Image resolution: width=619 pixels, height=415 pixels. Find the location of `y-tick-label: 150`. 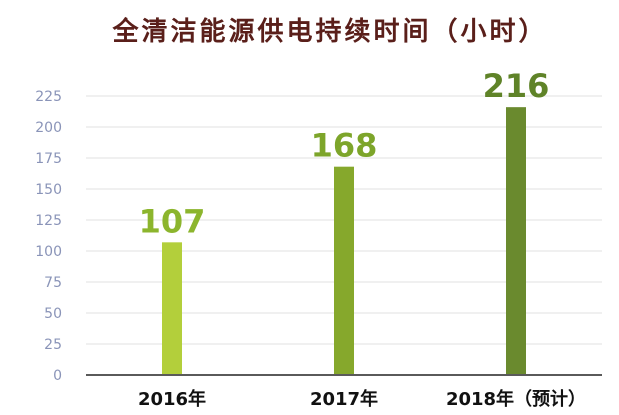

y-tick-label: 150 is located at coordinates (48, 190).